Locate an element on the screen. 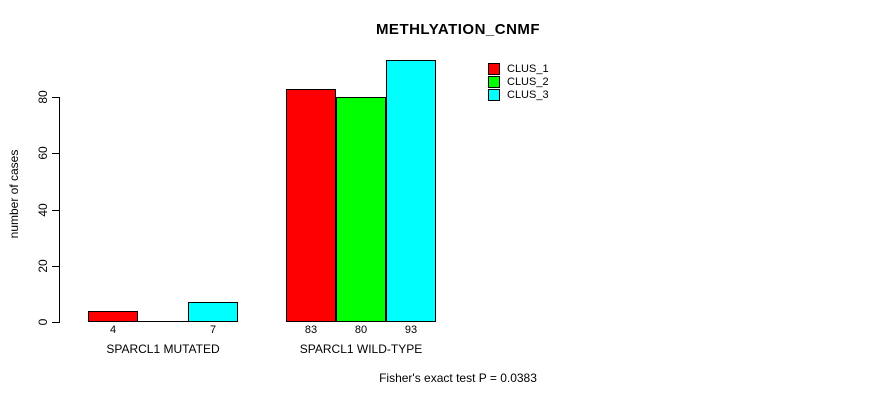  legend-item-clus_3: CLUS_3 is located at coordinates (518, 94).